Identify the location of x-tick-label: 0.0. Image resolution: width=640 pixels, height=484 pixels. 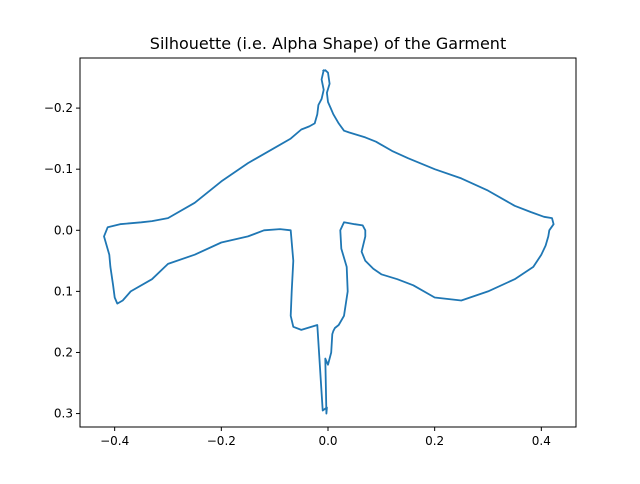
(327, 441).